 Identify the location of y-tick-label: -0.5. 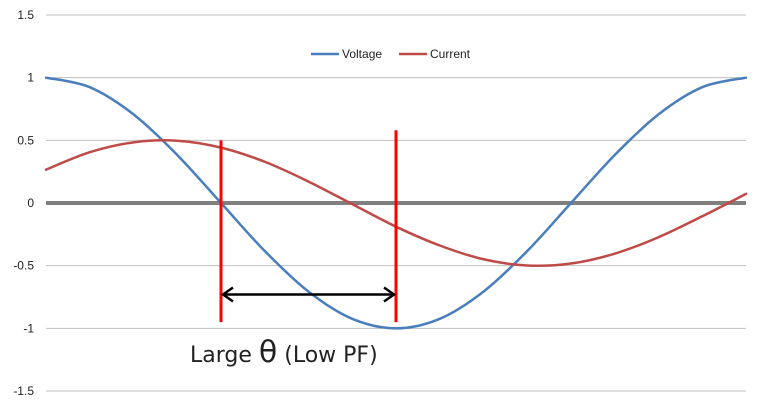
(23, 266).